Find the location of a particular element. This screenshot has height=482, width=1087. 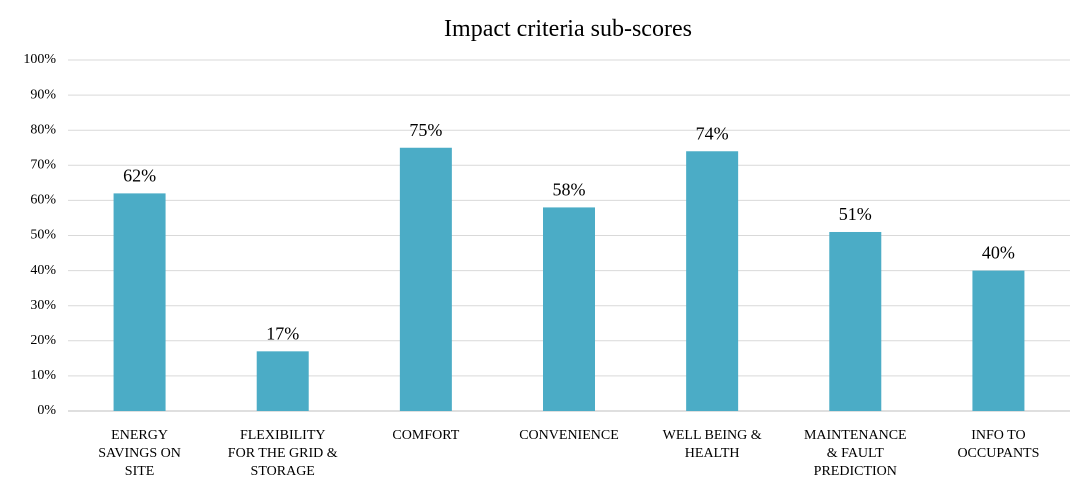

x-tick-label: COMFORT is located at coordinates (425, 435).